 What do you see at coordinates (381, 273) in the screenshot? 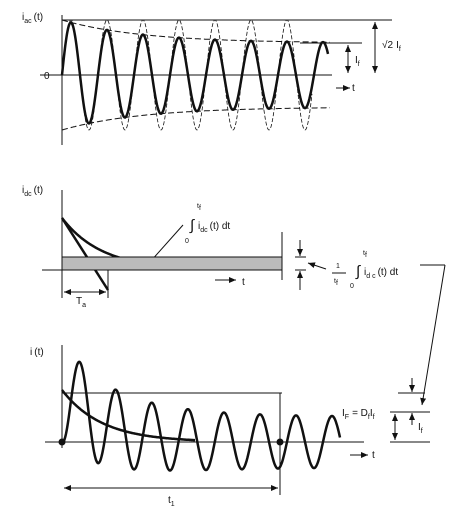
I see `integrand: id c (t) dt` at bounding box center [381, 273].